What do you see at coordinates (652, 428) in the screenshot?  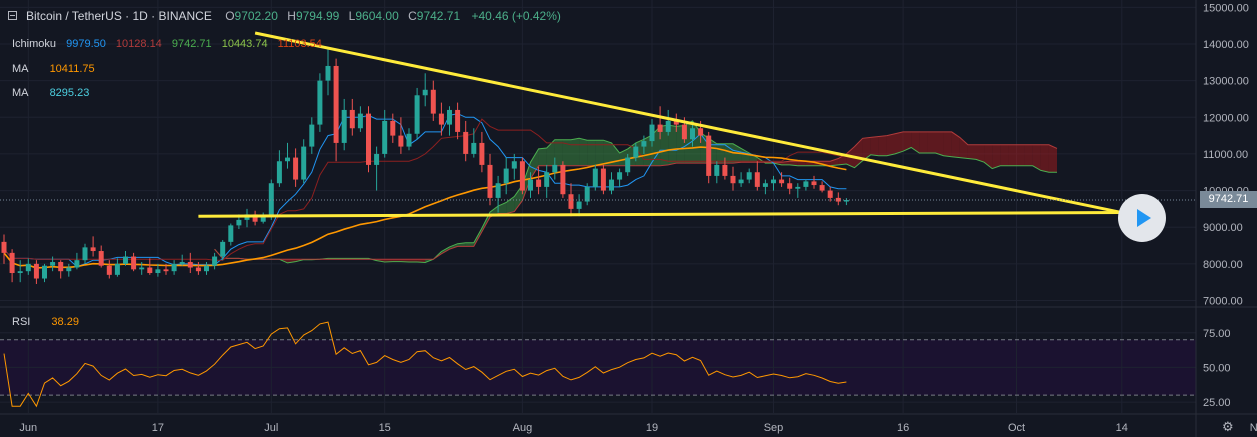 I see `time-tick-label: 19` at bounding box center [652, 428].